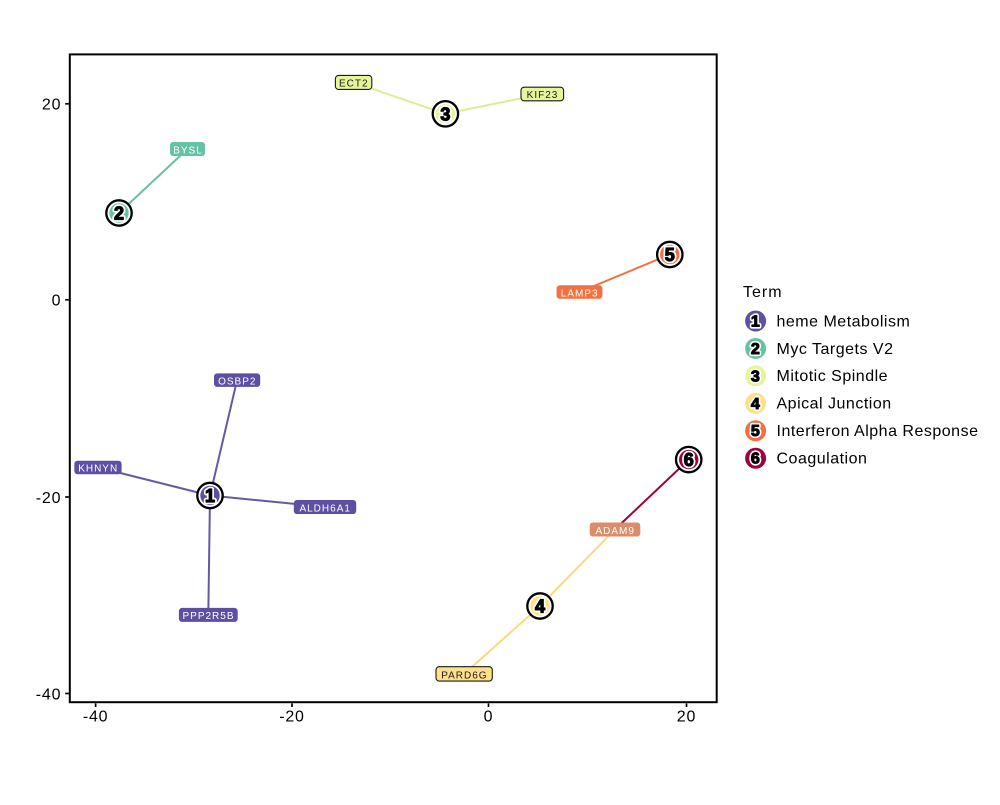  What do you see at coordinates (543, 95) in the screenshot?
I see `svg-text: KIF23` at bounding box center [543, 95].